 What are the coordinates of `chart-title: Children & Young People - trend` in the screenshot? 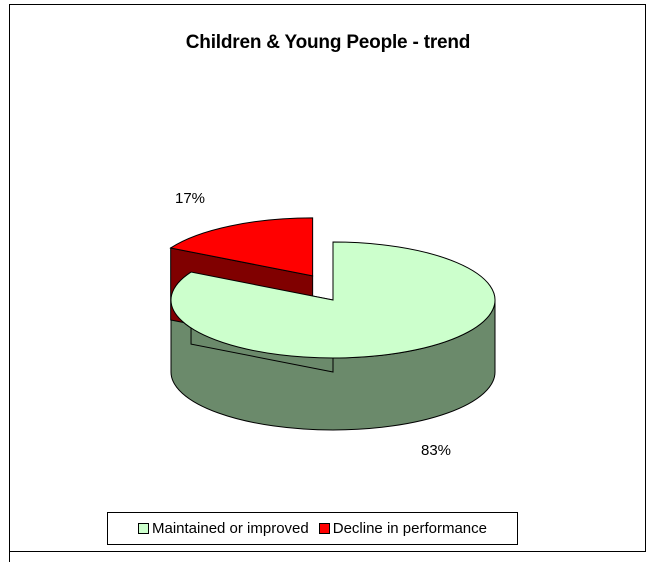 It's located at (328, 42).